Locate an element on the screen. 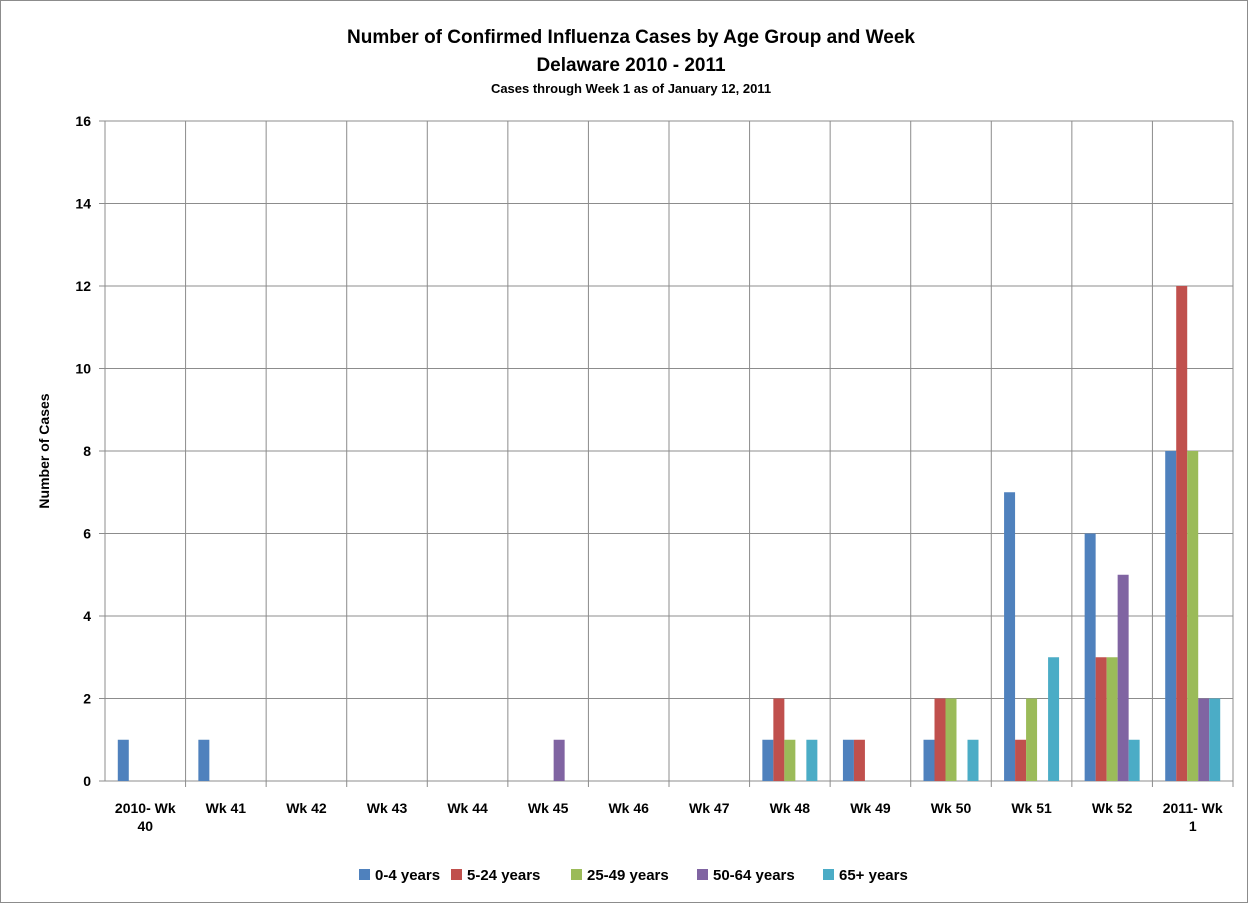 The image size is (1250, 906). y-tick-label: 4 is located at coordinates (87, 616).